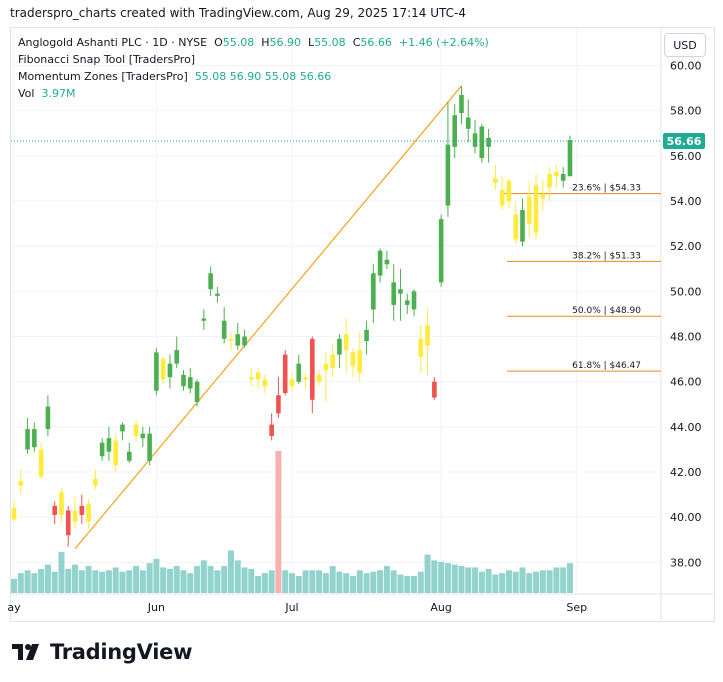 The height and width of the screenshot is (682, 723). Describe the element at coordinates (686, 517) in the screenshot. I see `price-tick-label: 40.00` at that location.